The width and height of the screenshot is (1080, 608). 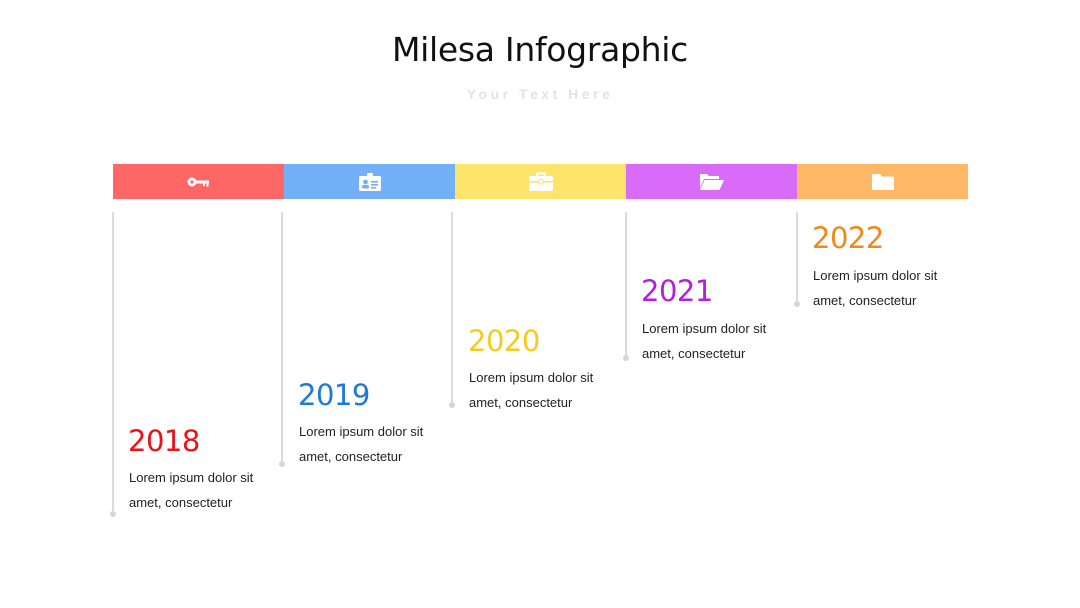 I want to click on timeline-dot-2018, so click(x=113, y=514).